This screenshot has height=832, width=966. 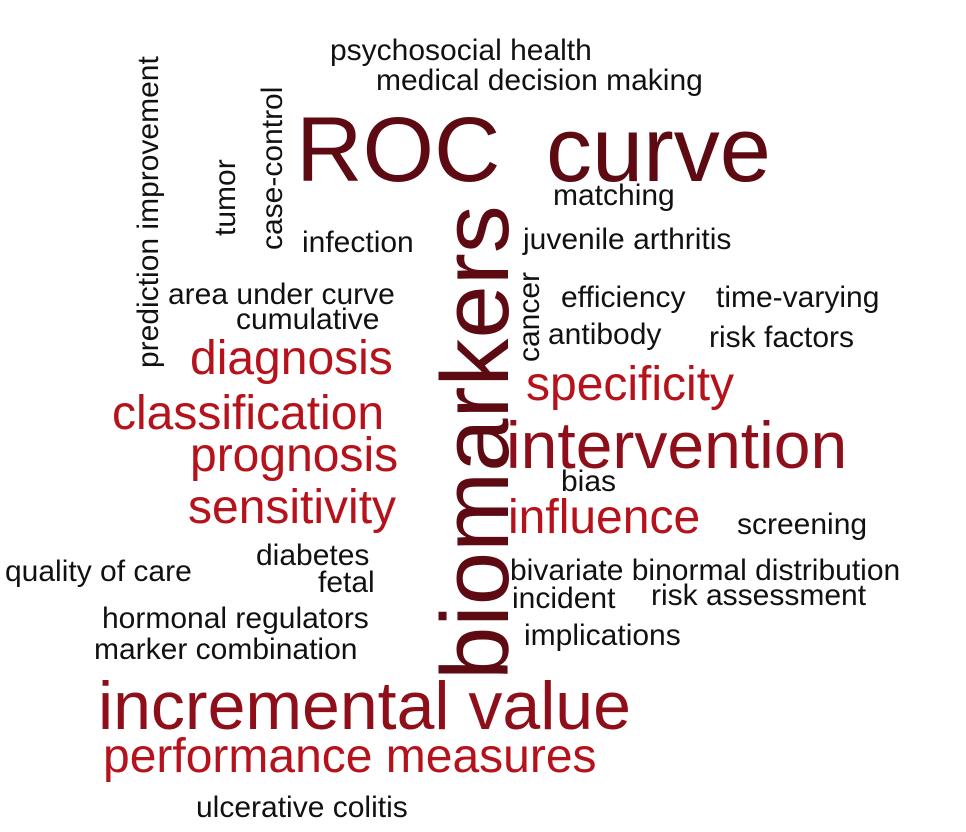 I want to click on word-roc: ROC, so click(x=398, y=150).